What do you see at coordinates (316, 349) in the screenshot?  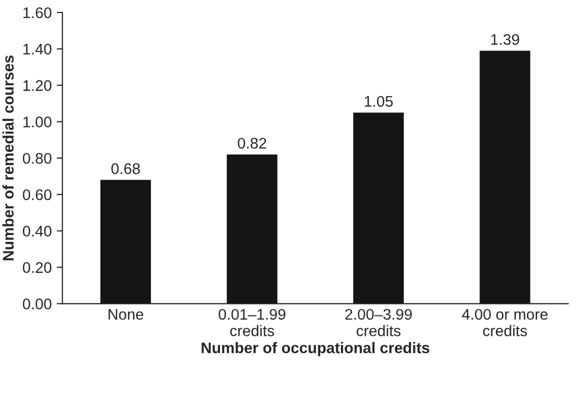 I see `x-axis-title: Number of occupational credits` at bounding box center [316, 349].